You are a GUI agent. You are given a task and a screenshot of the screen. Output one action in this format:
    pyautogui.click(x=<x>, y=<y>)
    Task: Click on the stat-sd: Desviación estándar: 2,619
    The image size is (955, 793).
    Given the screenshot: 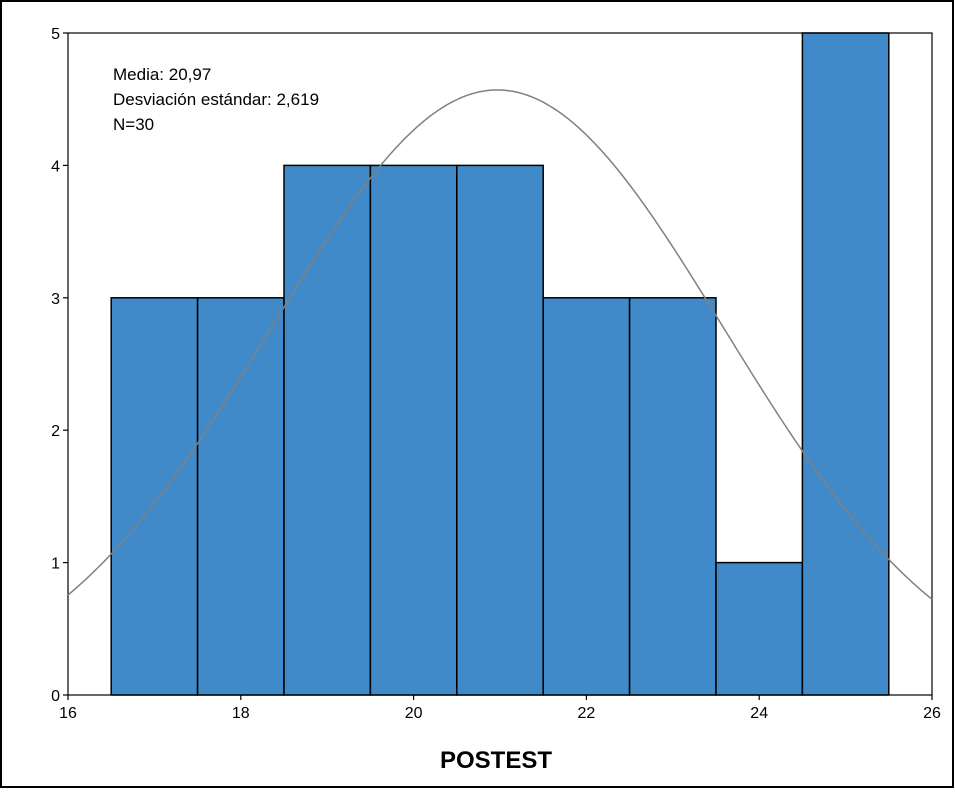 What is the action you would take?
    pyautogui.click(x=216, y=99)
    